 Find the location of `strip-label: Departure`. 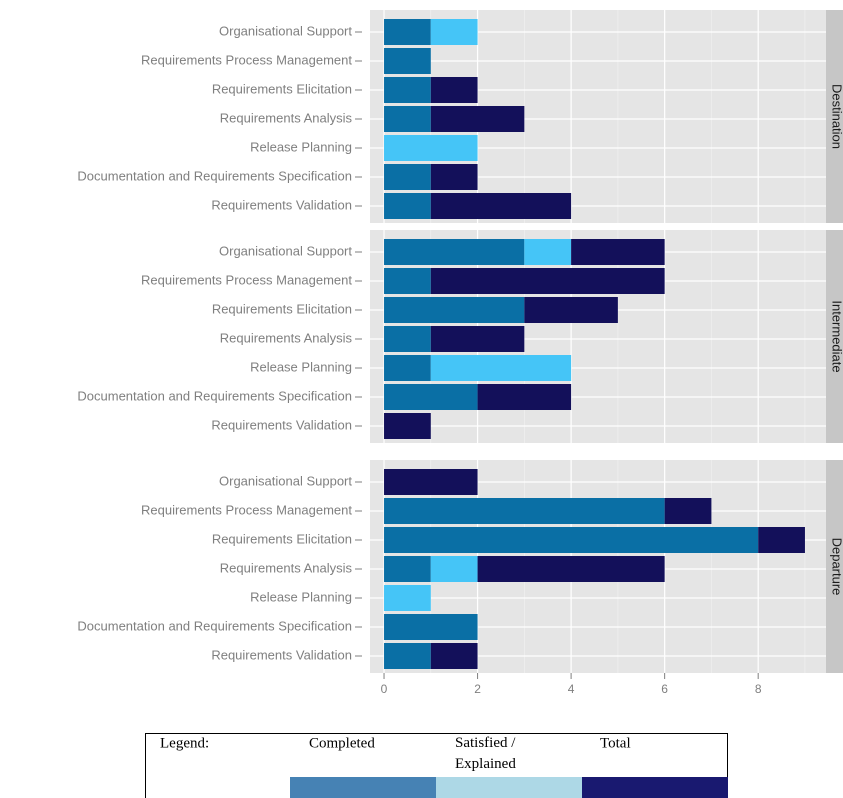

strip-label: Departure is located at coordinates (836, 567).